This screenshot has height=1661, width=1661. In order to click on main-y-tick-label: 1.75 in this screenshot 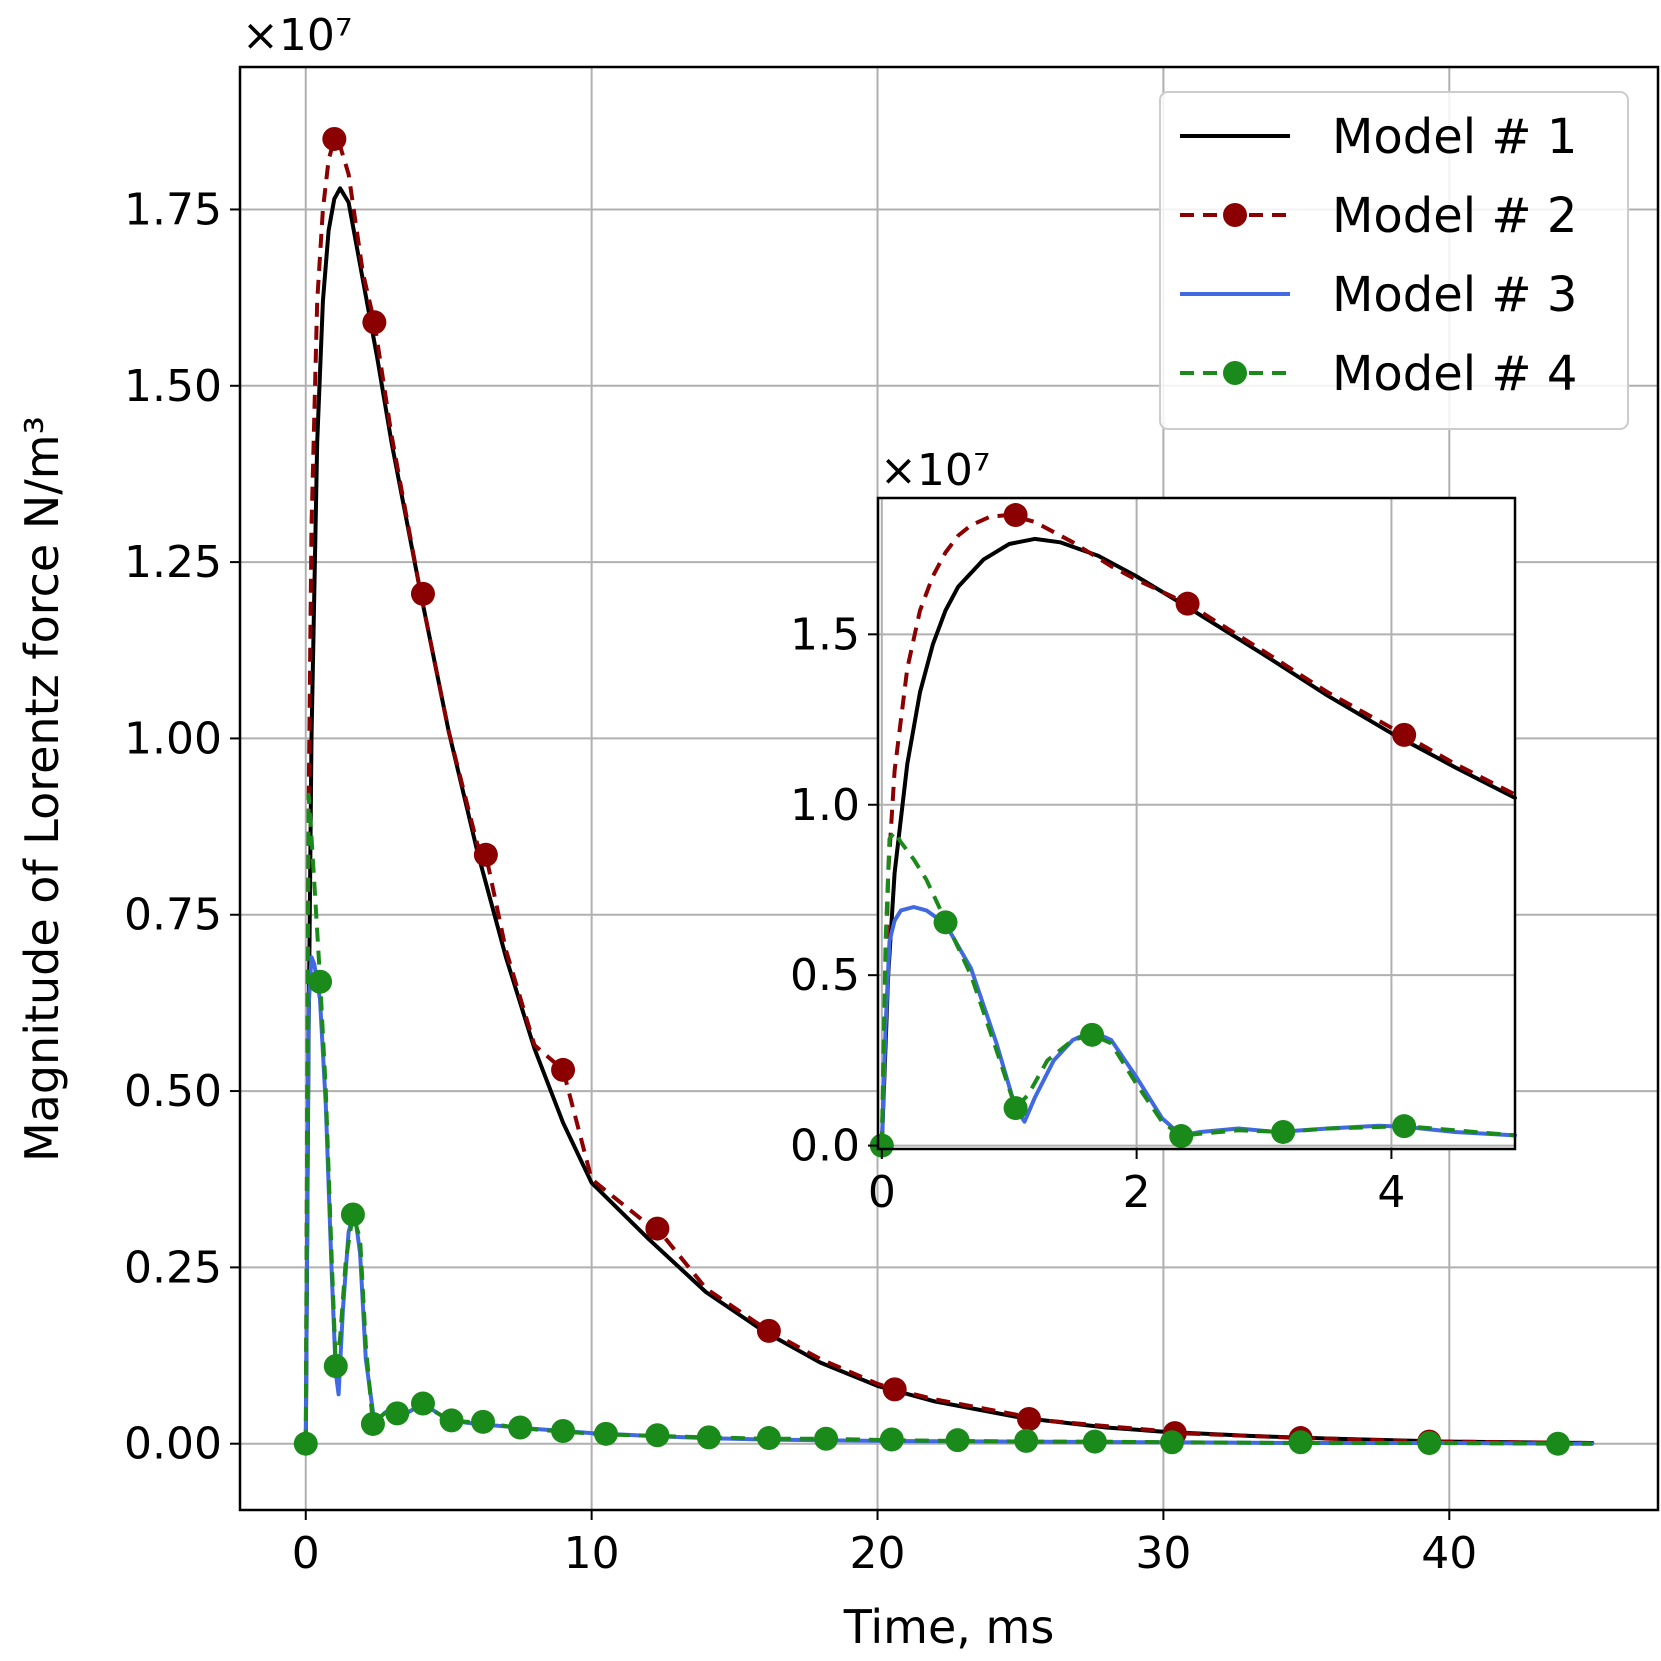, I will do `click(173, 209)`.